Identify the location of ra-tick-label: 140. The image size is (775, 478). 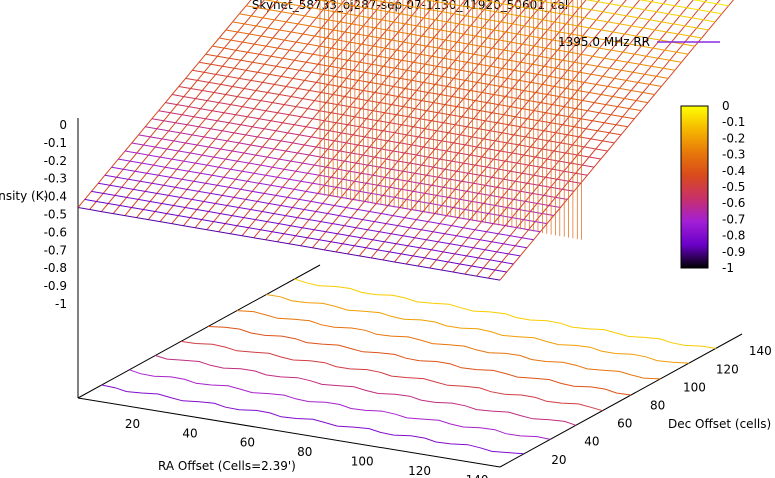
(477, 475).